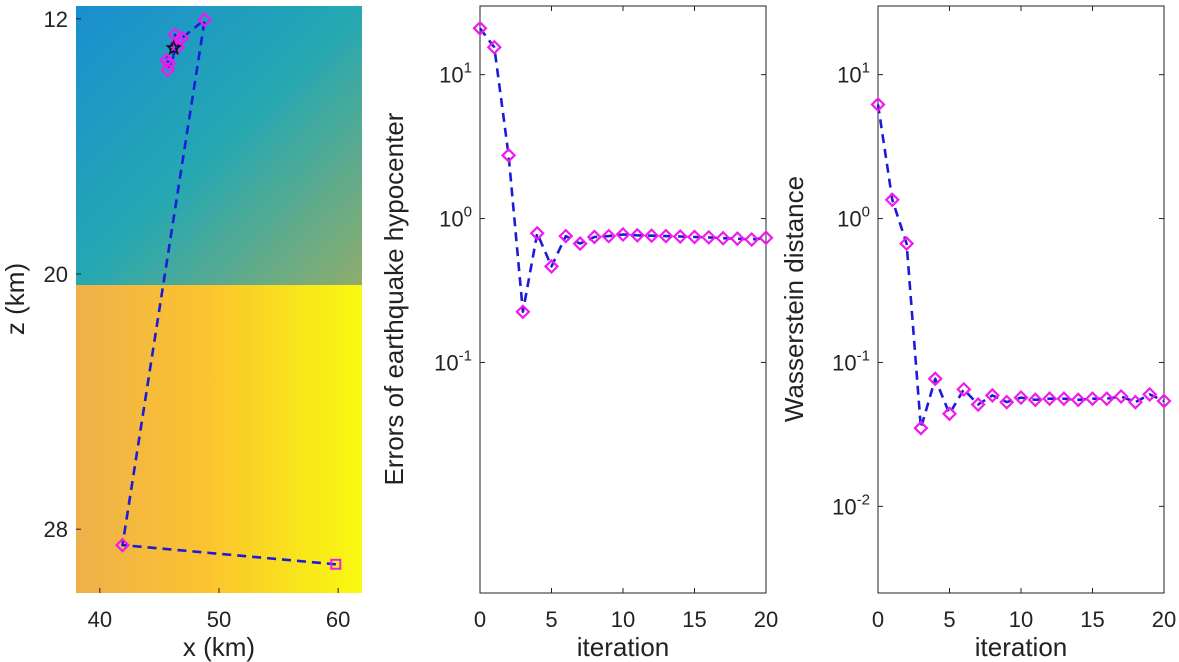 Image resolution: width=1179 pixels, height=662 pixels. I want to click on left-y-tick-label: 28, so click(56, 529).